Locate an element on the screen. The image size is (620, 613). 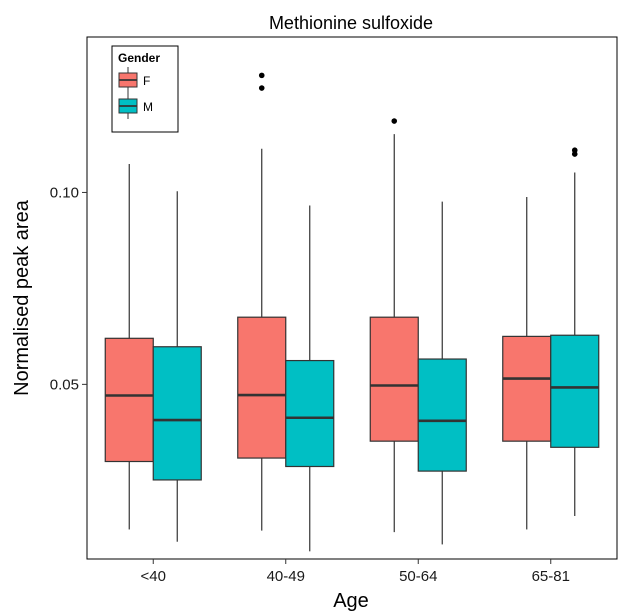
legend-box is located at coordinates (145, 89).